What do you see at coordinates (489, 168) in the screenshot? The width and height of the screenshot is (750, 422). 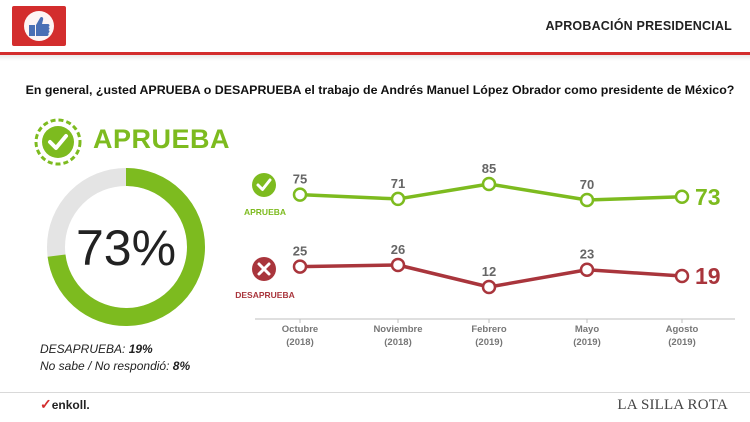 I see `data-label: 85` at bounding box center [489, 168].